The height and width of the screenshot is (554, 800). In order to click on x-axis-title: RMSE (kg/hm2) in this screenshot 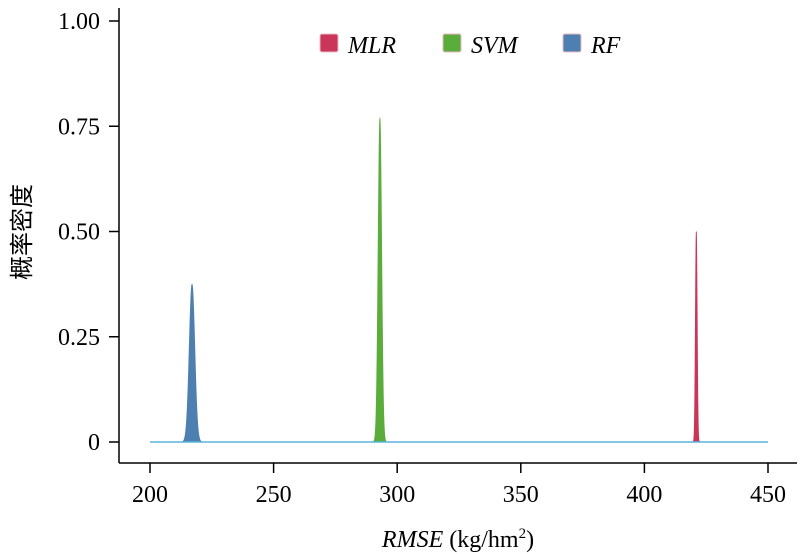, I will do `click(457, 539)`.